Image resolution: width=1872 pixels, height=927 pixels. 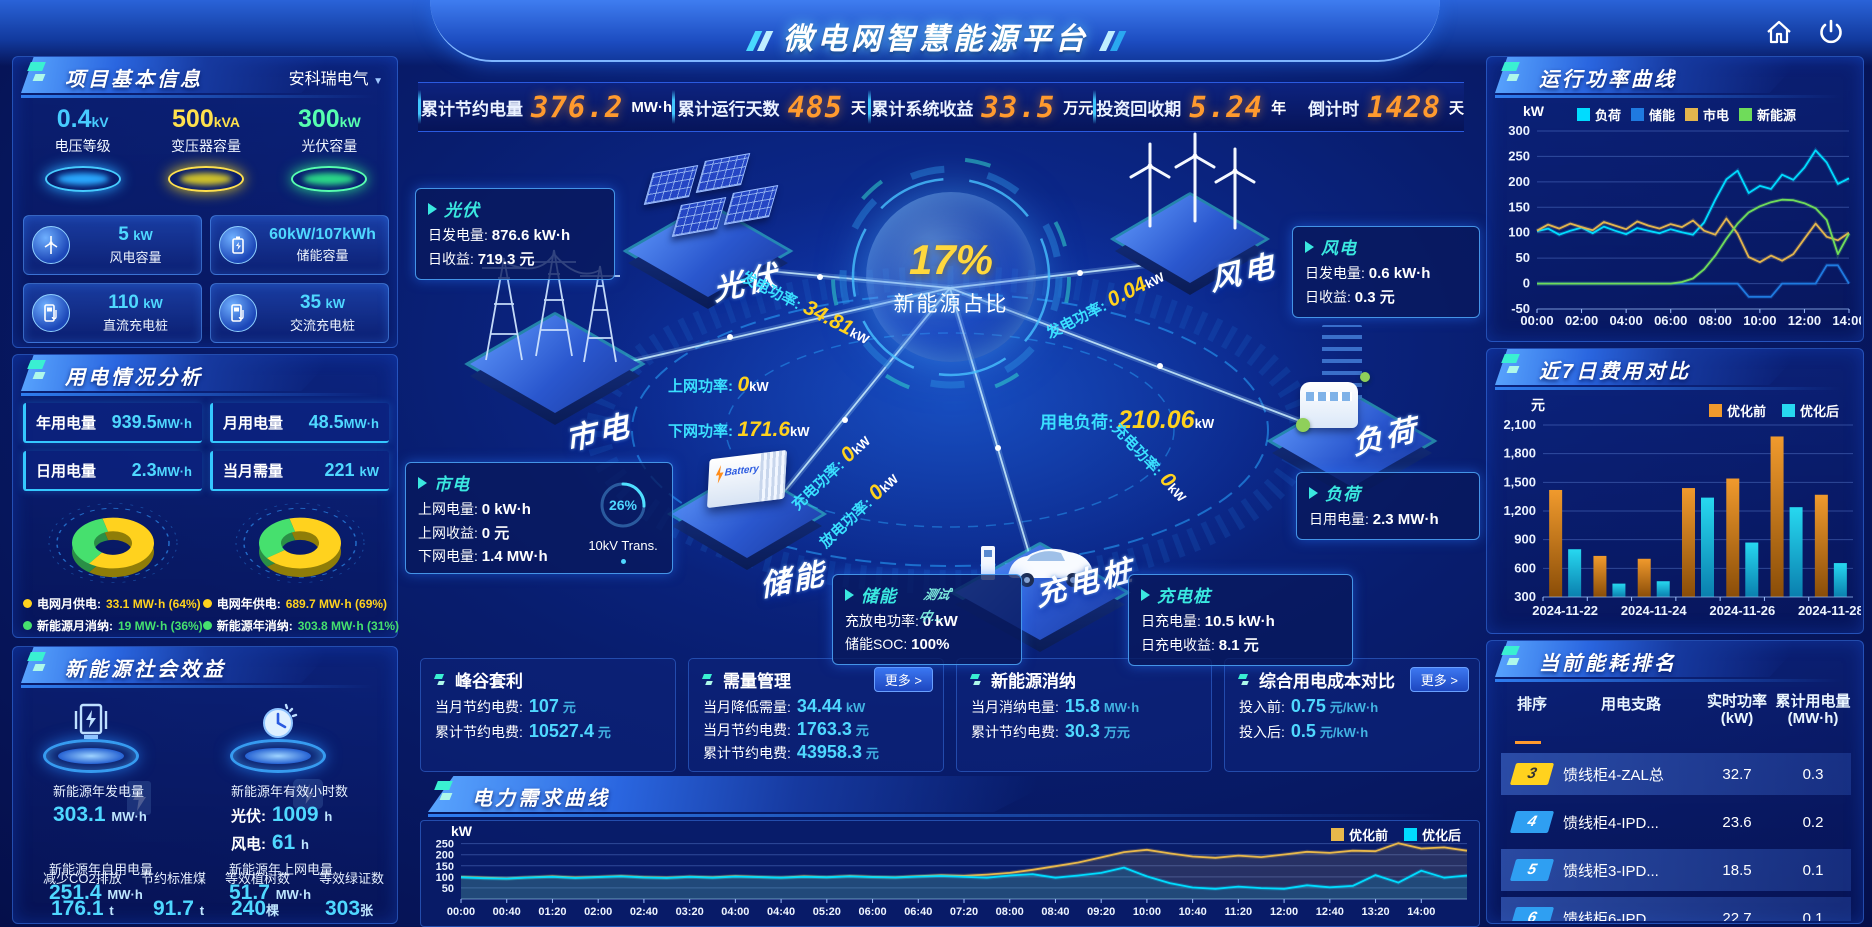 I want to click on flow-grid-export: 上网功率: 0kW, so click(x=718, y=384).